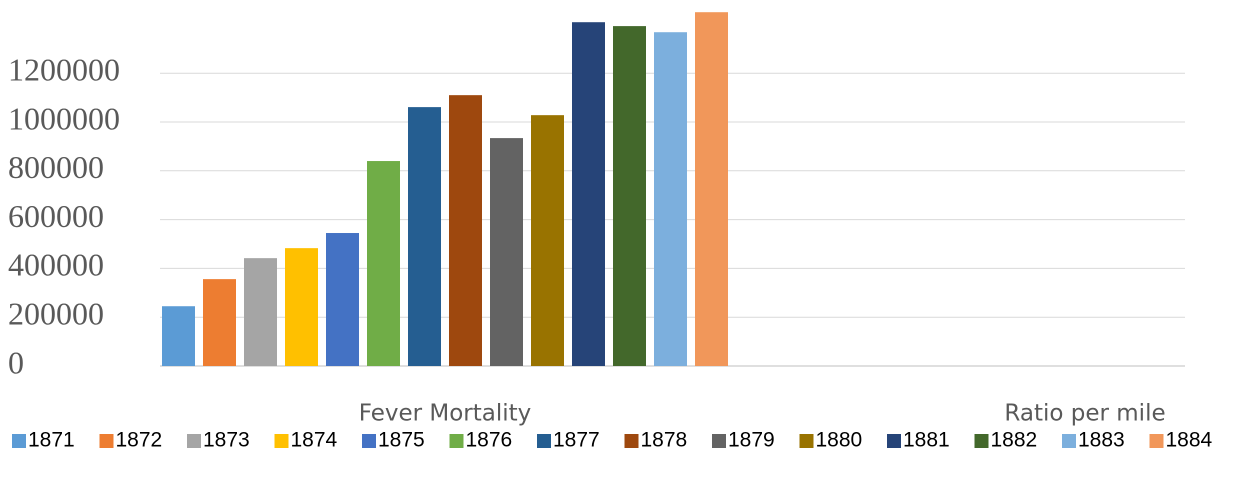 Image resolution: width=1247 pixels, height=480 pixels. Describe the element at coordinates (1101, 440) in the screenshot. I see `legend-label: 1883` at that location.